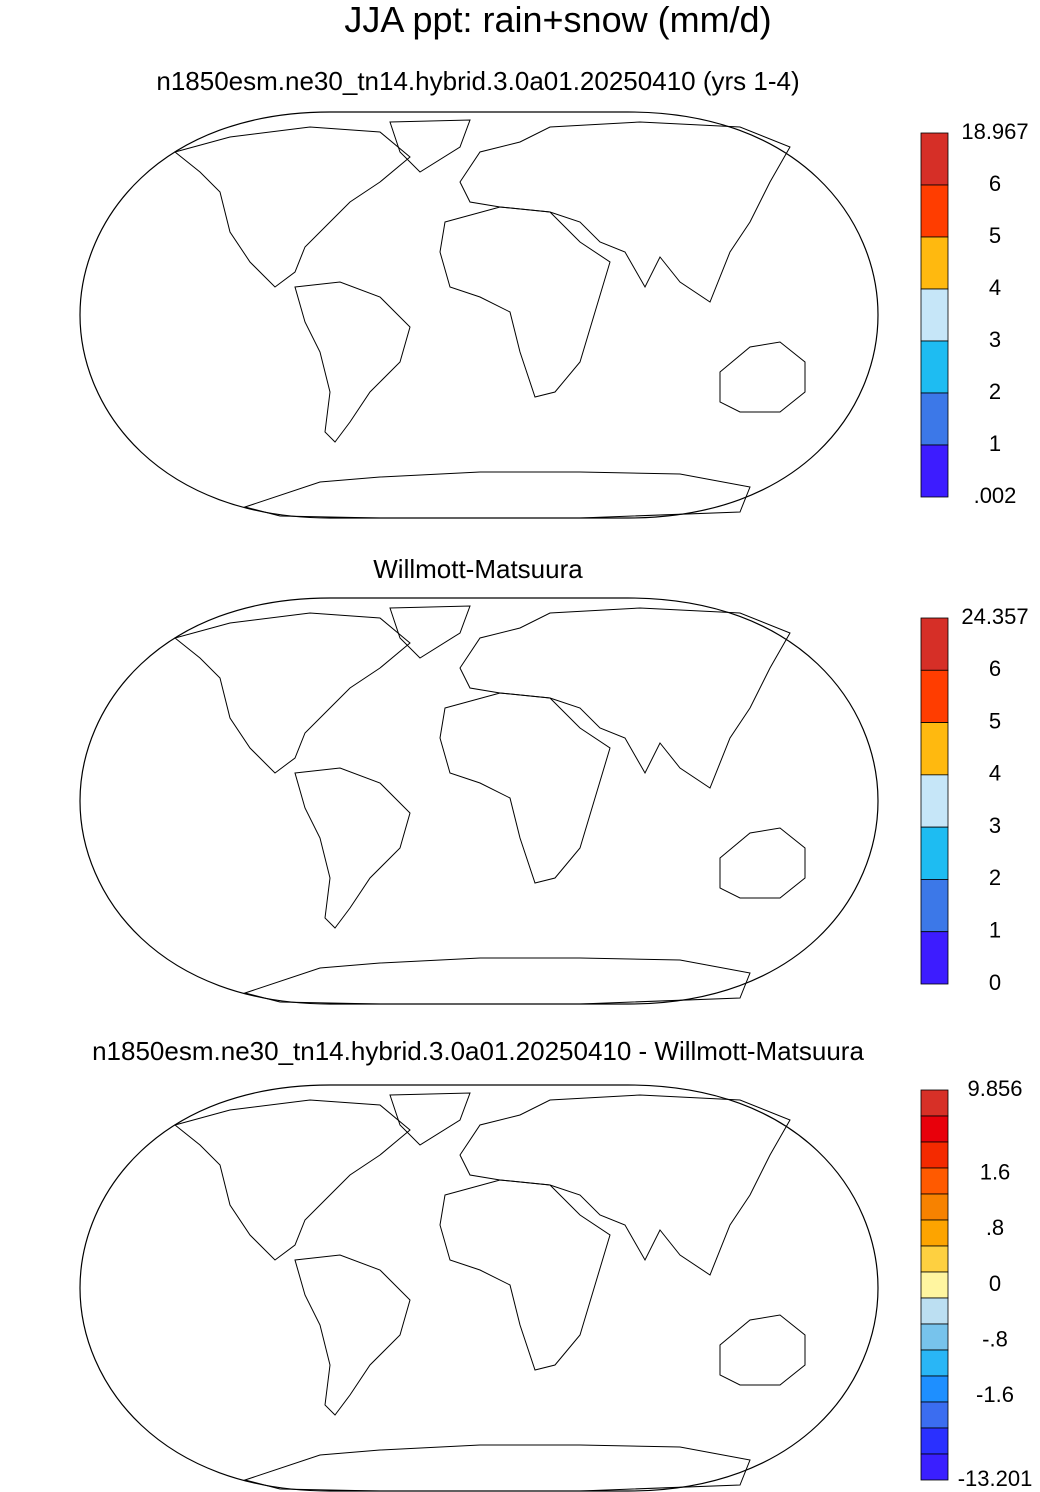 The height and width of the screenshot is (1492, 1040). Describe the element at coordinates (995, 1339) in the screenshot. I see `colorbar-label: -.8` at that location.